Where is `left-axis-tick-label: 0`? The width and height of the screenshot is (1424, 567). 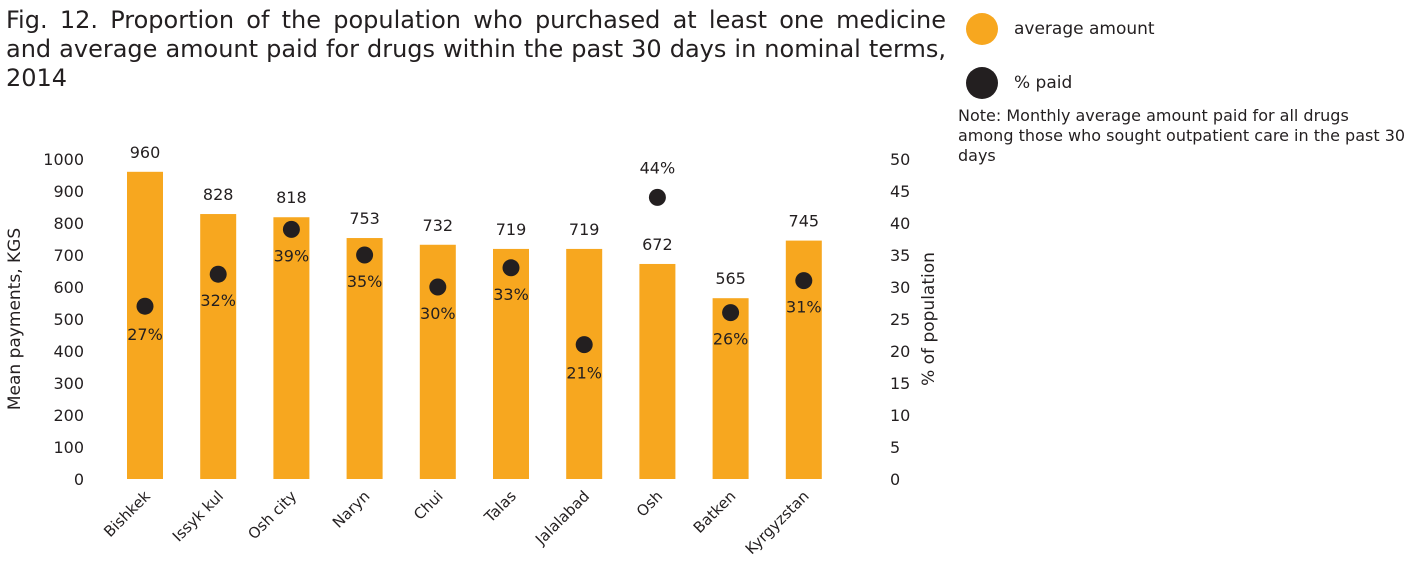 left-axis-tick-label: 0 is located at coordinates (79, 479).